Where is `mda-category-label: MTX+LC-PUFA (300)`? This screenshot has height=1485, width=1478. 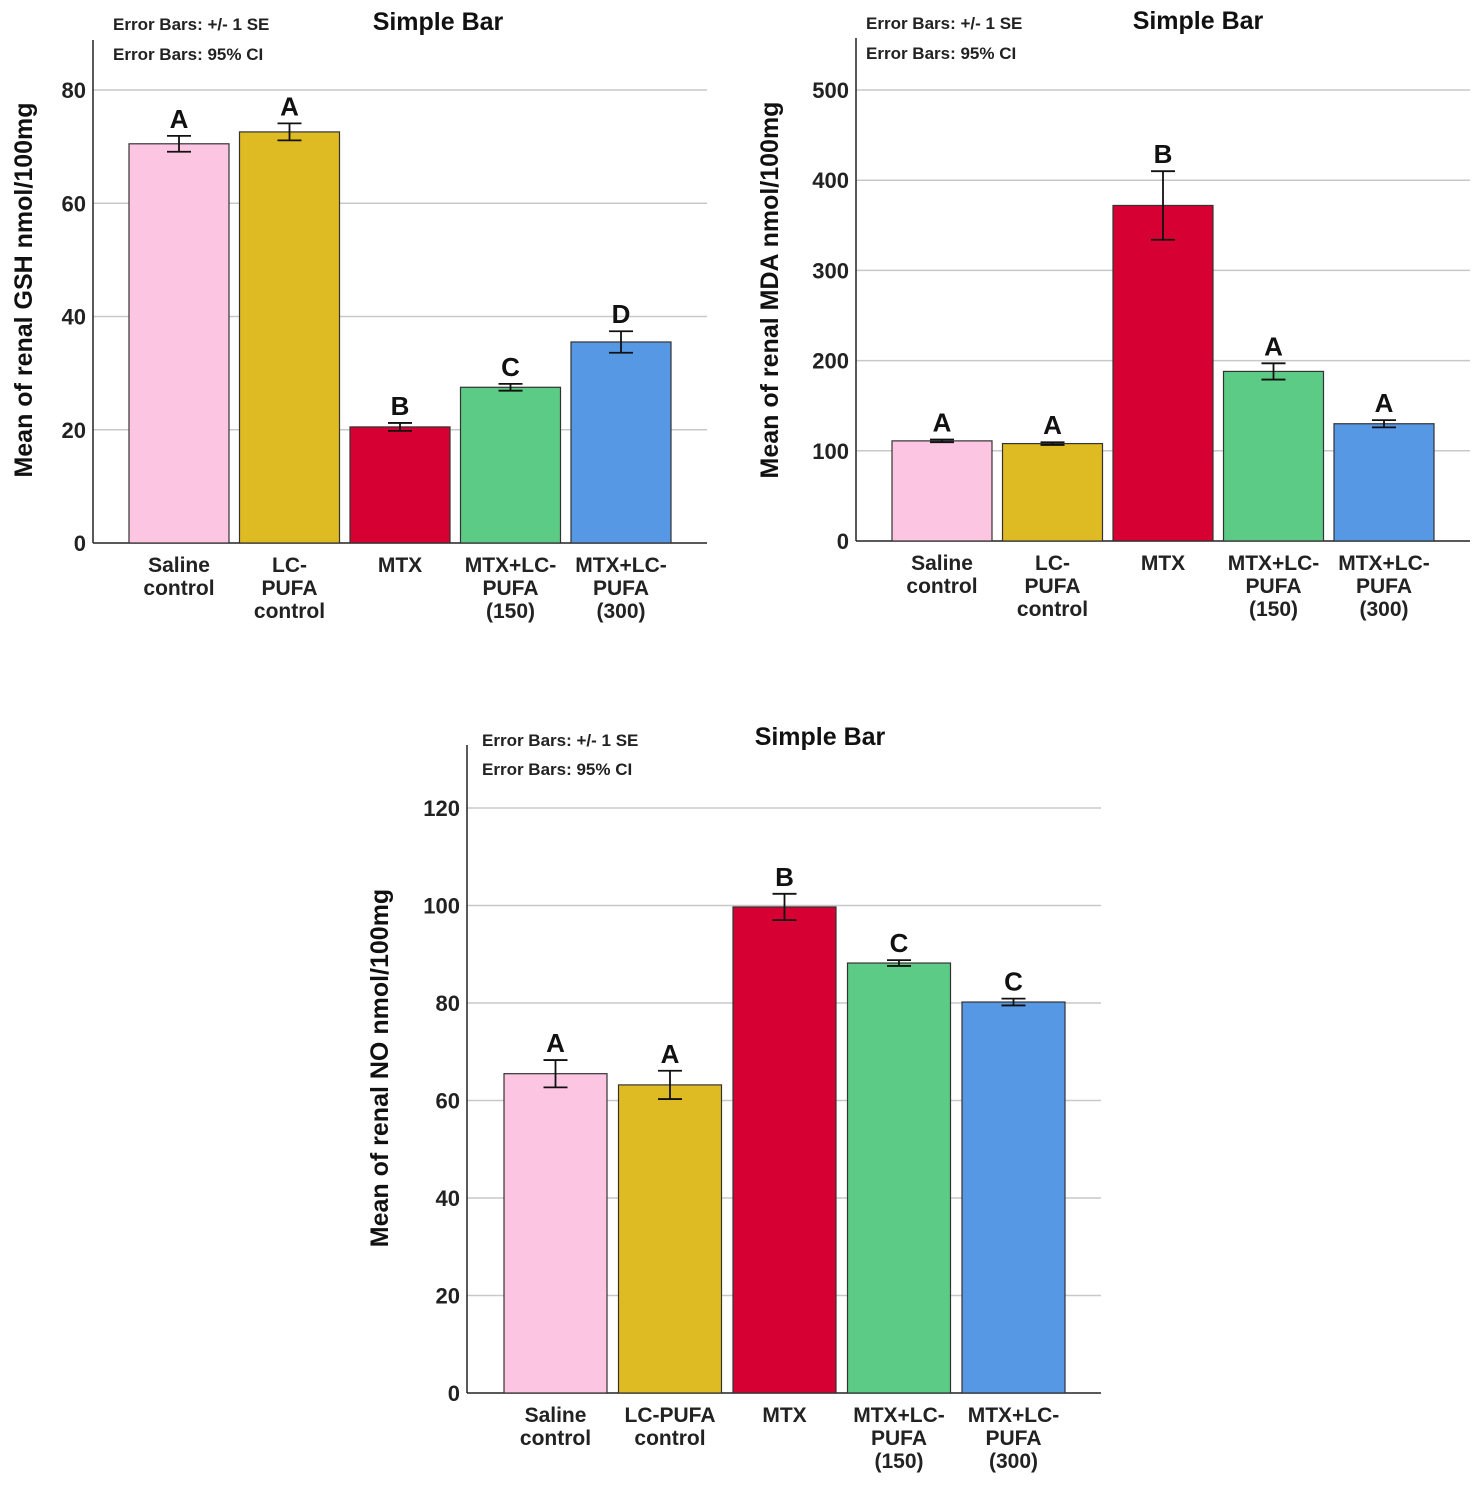 mda-category-label: MTX+LC-PUFA (300) is located at coordinates (1384, 586).